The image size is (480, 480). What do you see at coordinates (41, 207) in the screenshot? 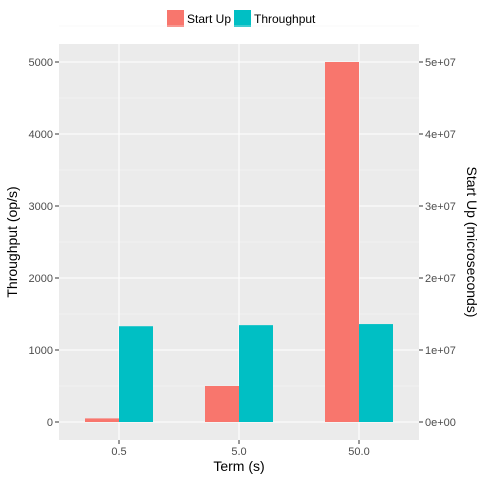
I see `left-axis-tick-label: 3000` at bounding box center [41, 207].